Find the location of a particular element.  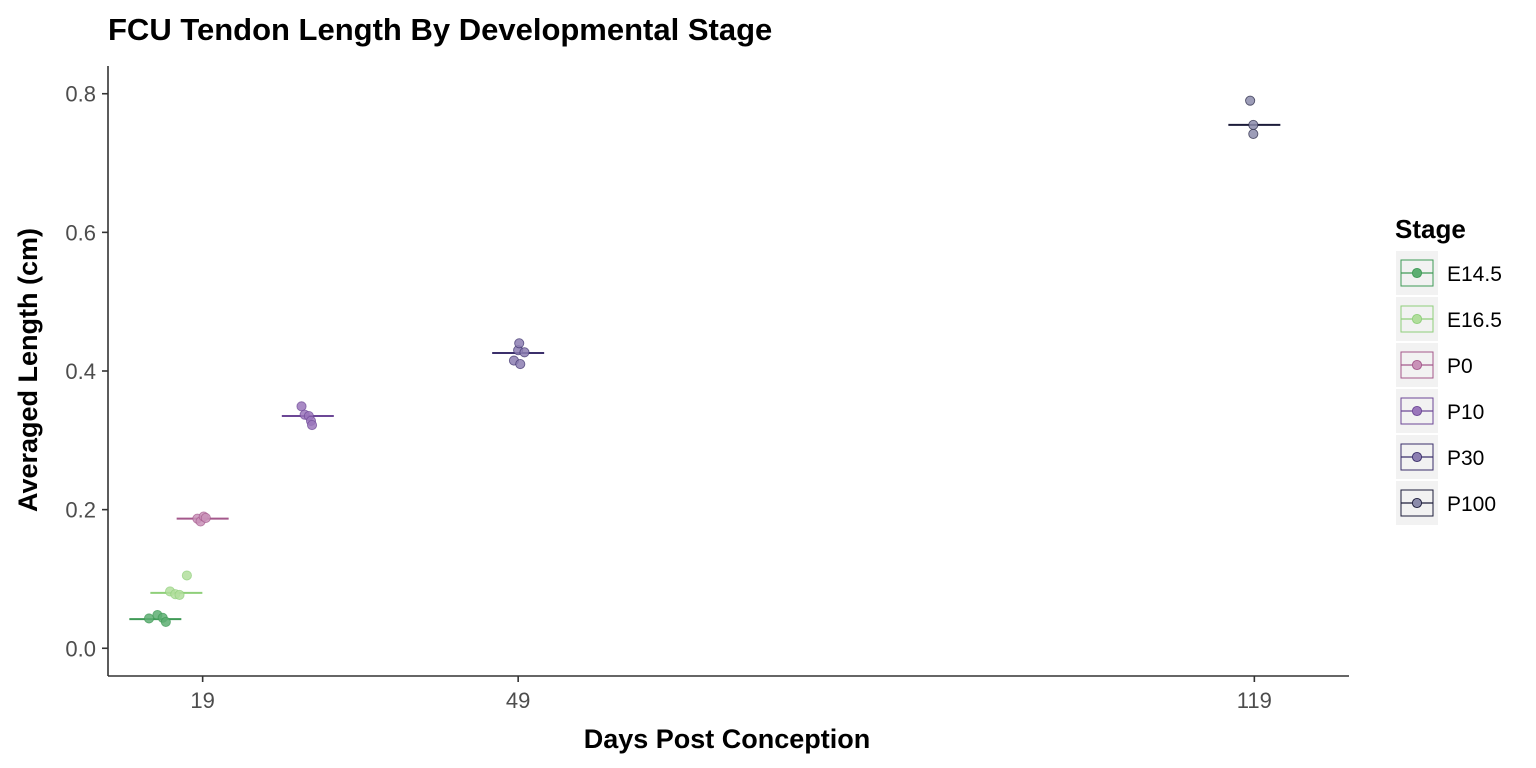

legend-item-P100: P100 is located at coordinates (1446, 503).